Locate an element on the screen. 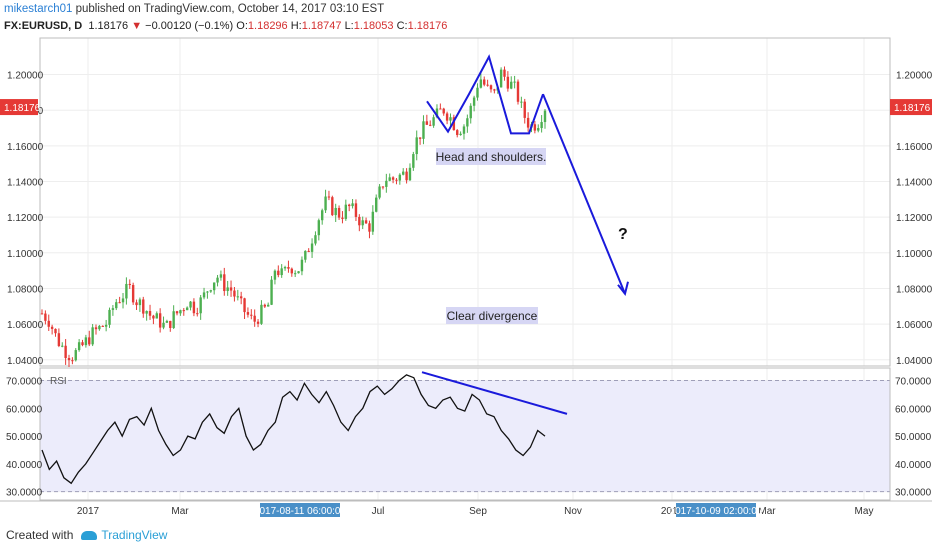 The width and height of the screenshot is (932, 550). tradingview-logo-icon is located at coordinates (89, 536).